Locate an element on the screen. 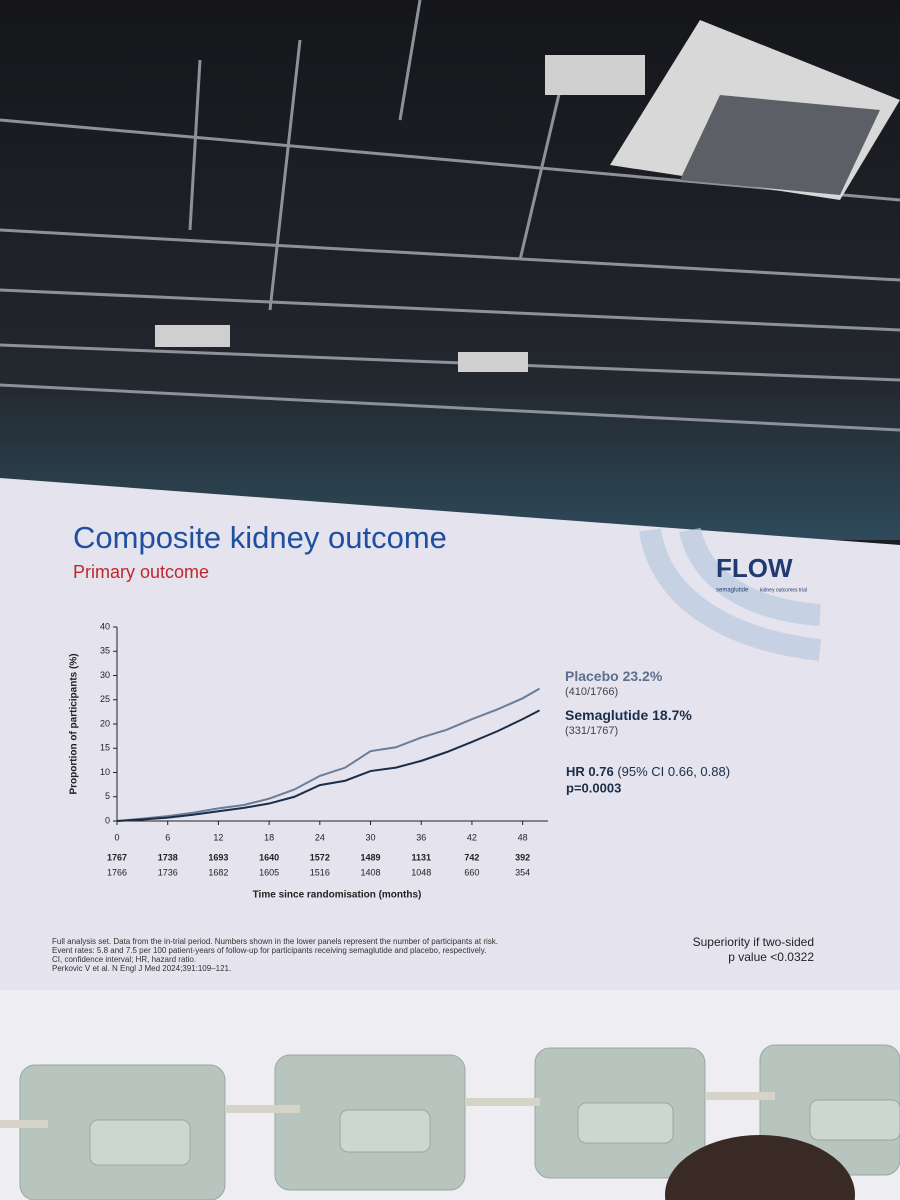 The width and height of the screenshot is (900, 1200). at-risk-count: 660 is located at coordinates (471, 872).